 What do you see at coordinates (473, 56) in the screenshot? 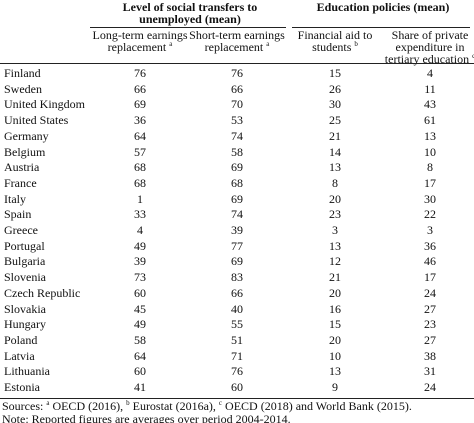
I see `footnote-marker: c` at bounding box center [473, 56].